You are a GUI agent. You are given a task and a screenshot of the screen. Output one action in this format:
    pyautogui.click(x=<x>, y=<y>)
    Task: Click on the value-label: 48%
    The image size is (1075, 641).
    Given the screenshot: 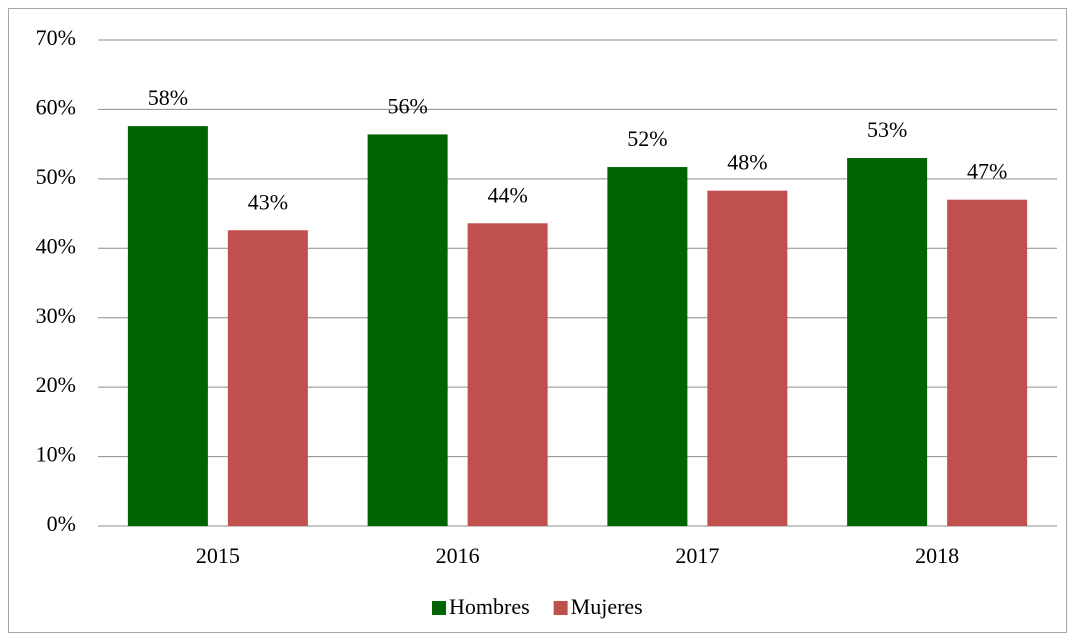 What is the action you would take?
    pyautogui.click(x=747, y=162)
    